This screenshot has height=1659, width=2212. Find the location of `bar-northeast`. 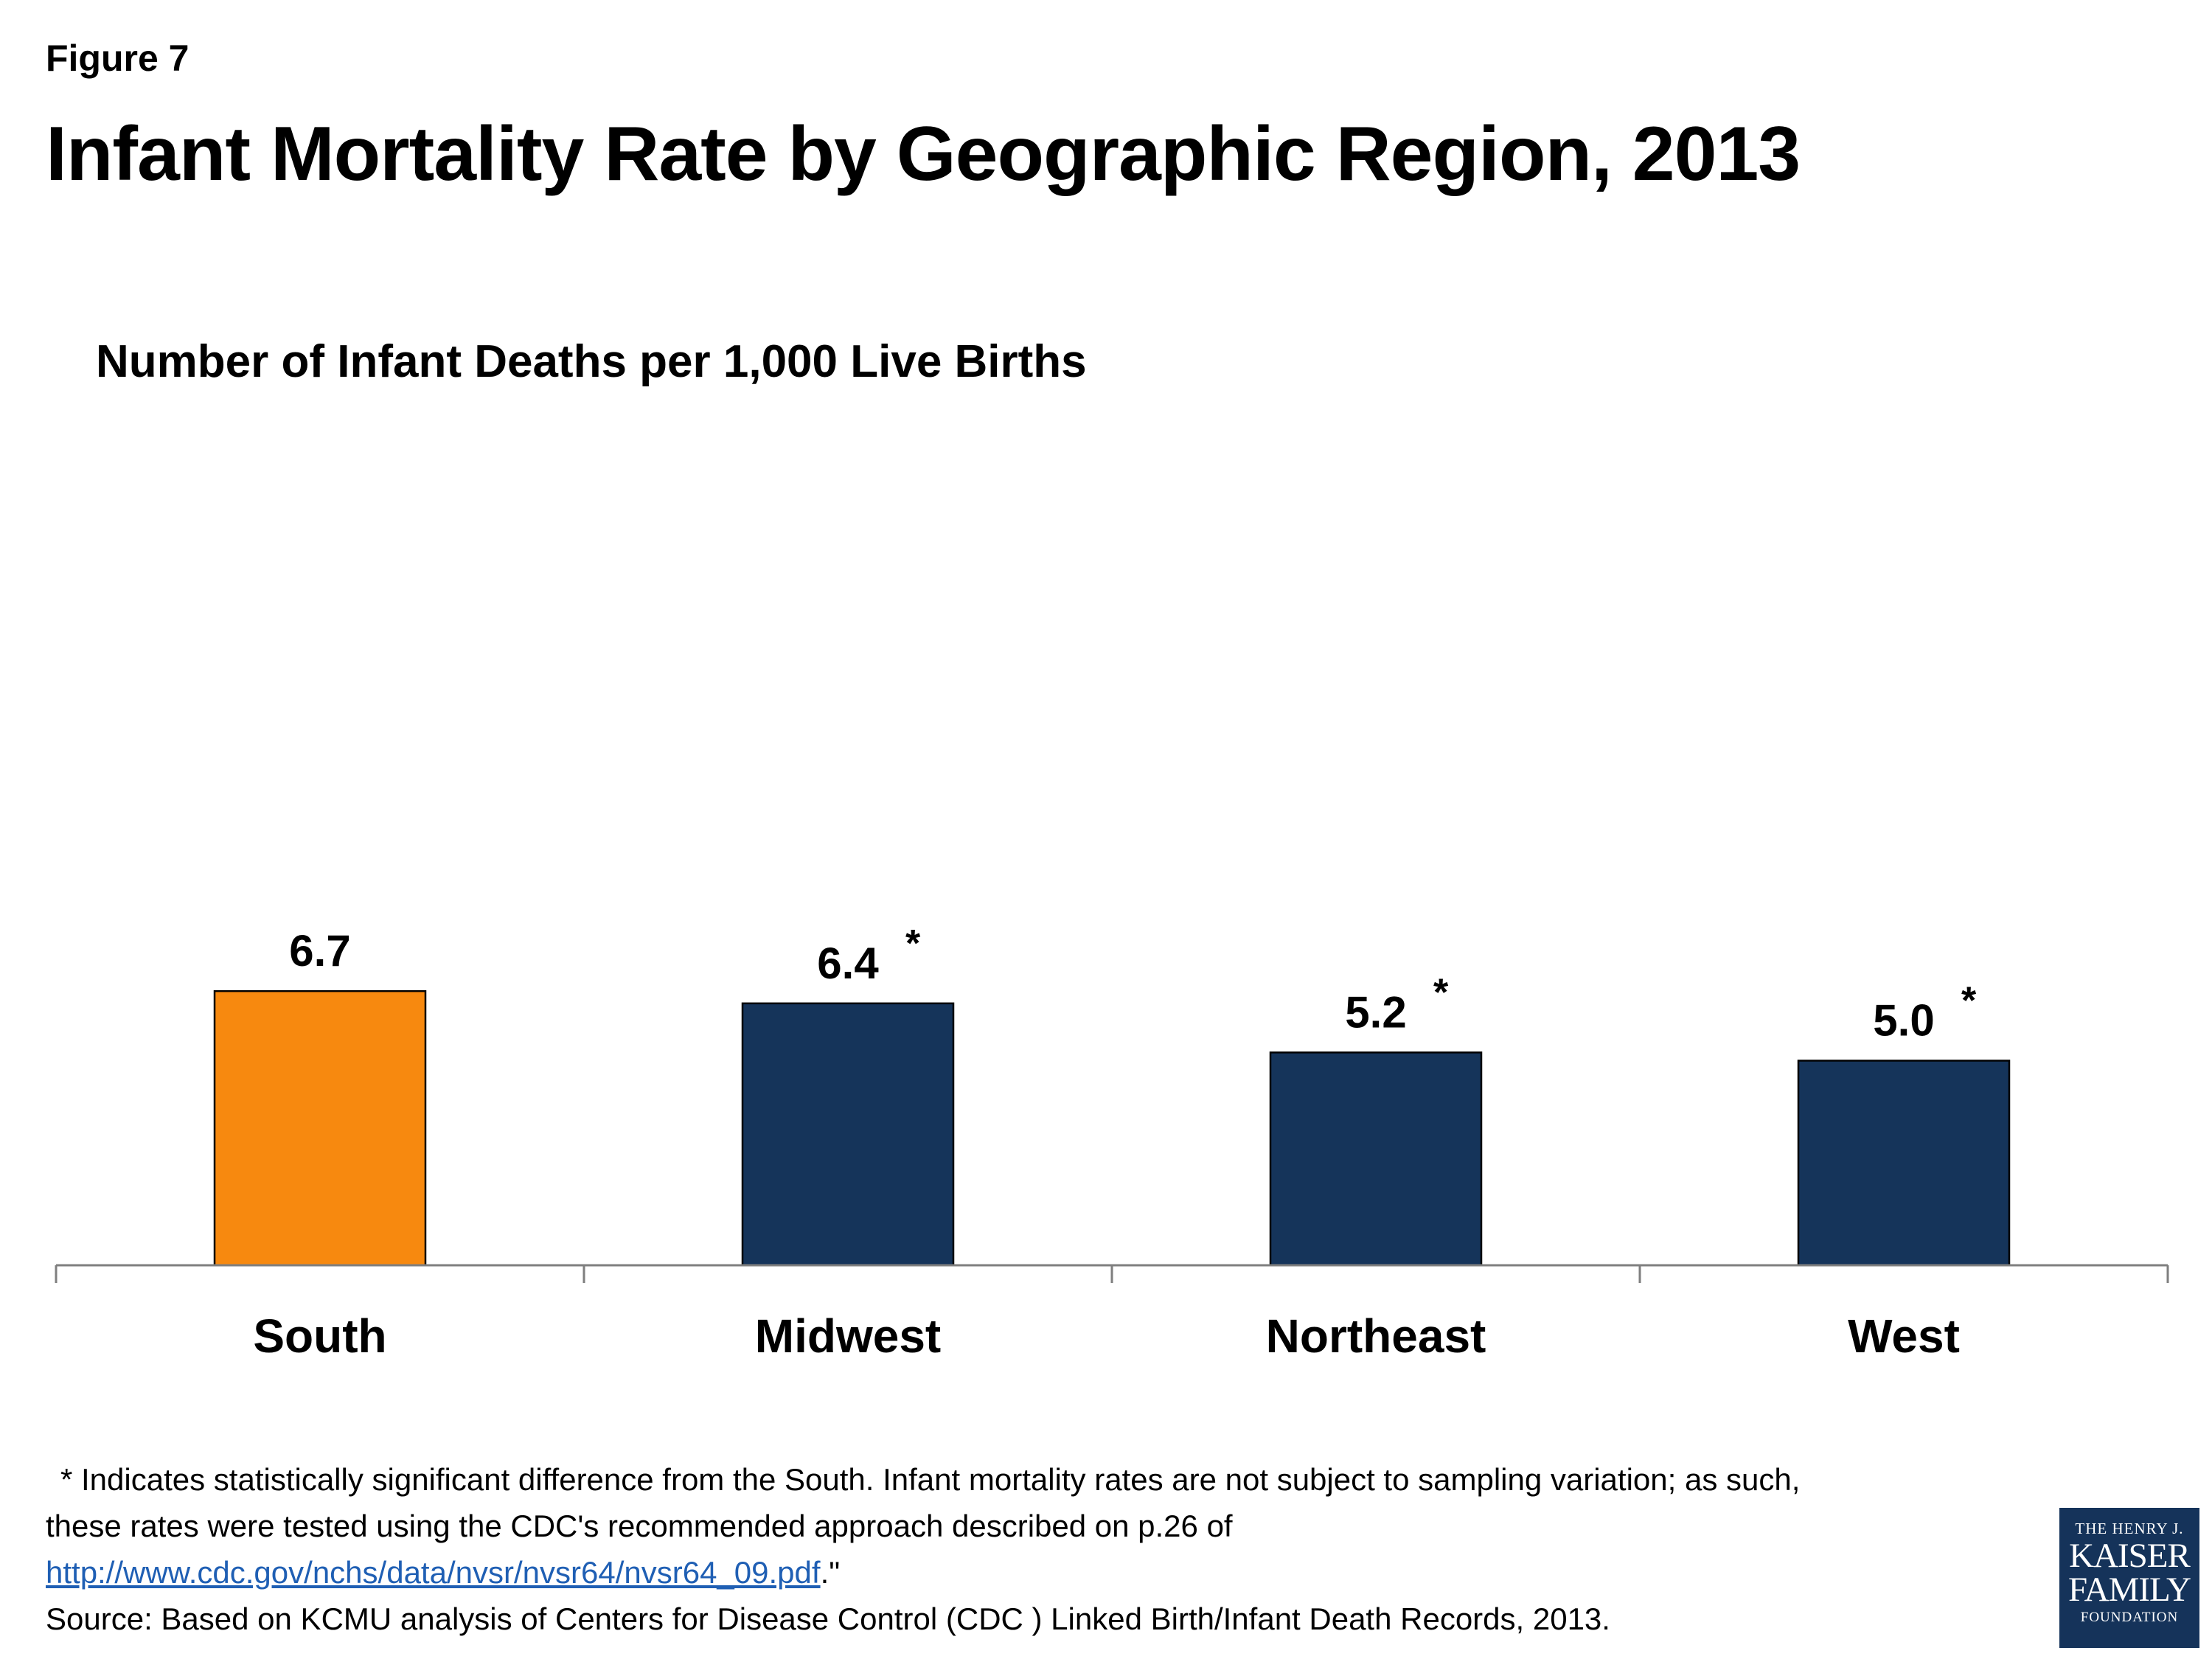

bar-northeast is located at coordinates (1376, 1159).